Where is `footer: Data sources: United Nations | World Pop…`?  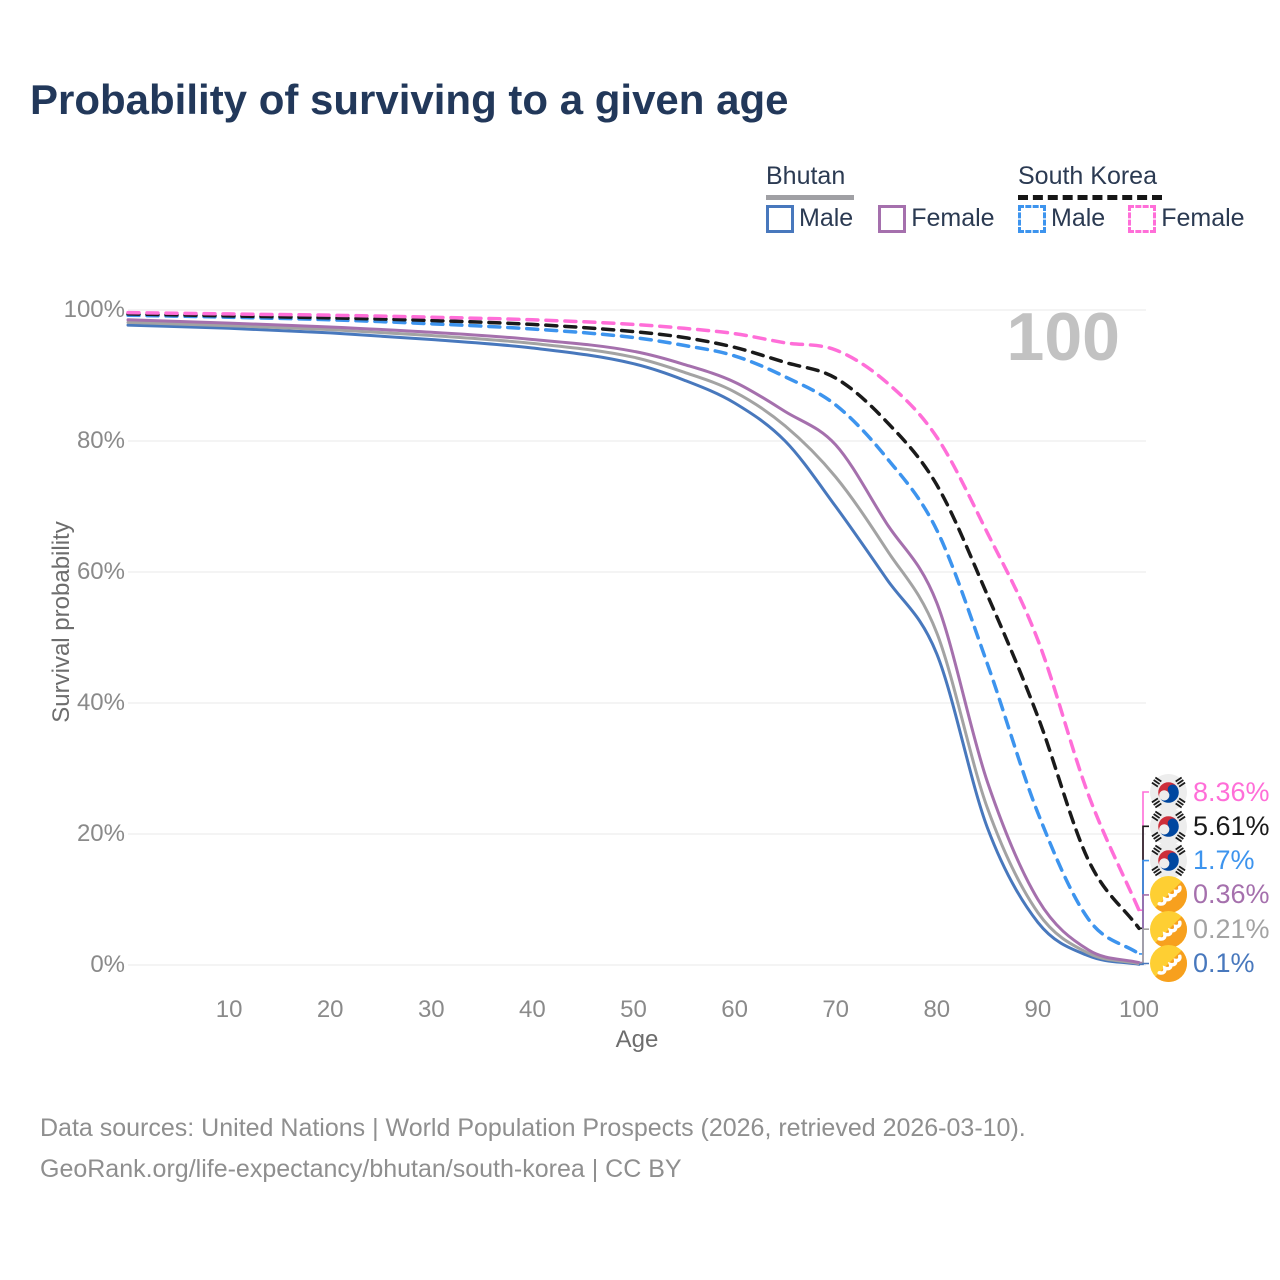
footer: Data sources: United Nations | World Pop… is located at coordinates (533, 1149).